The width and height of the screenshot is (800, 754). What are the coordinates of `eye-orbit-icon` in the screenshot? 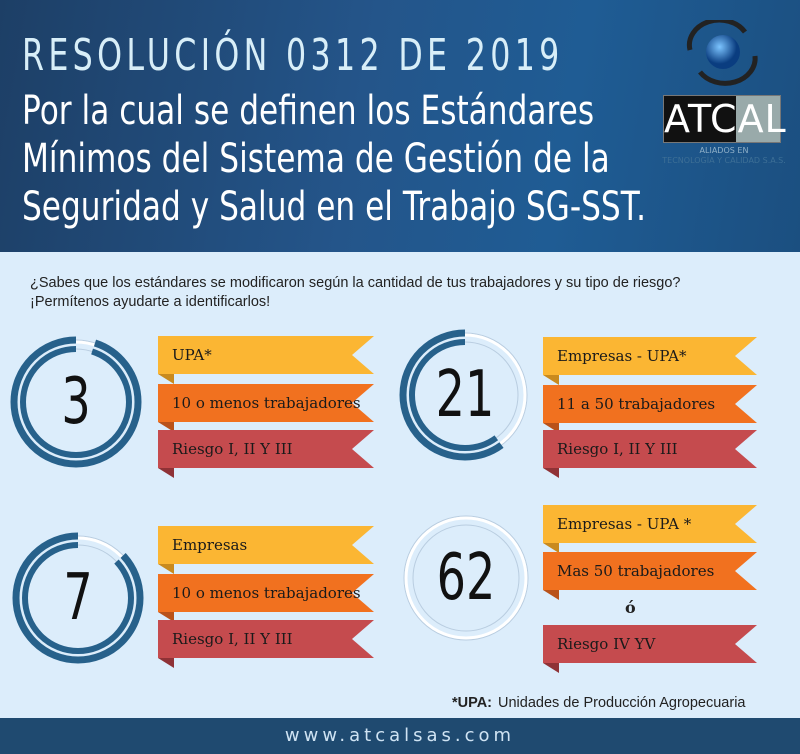 It's located at (722, 51).